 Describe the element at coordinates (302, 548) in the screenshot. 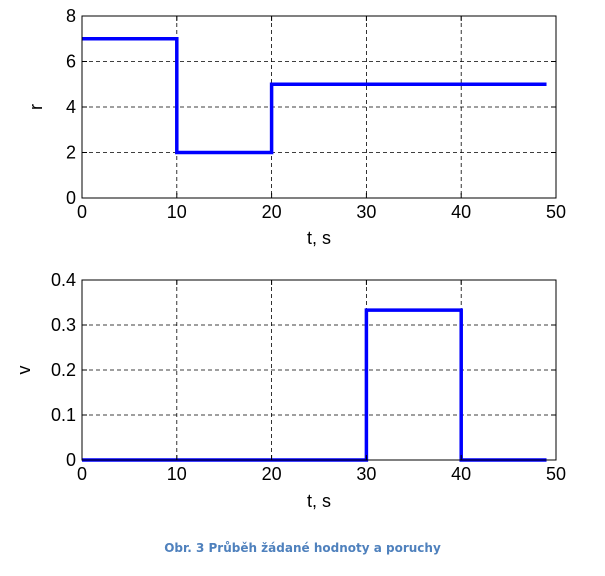

I see `figure-caption: Obr. 3 Průběh žádané hodnoty a poruchy` at that location.